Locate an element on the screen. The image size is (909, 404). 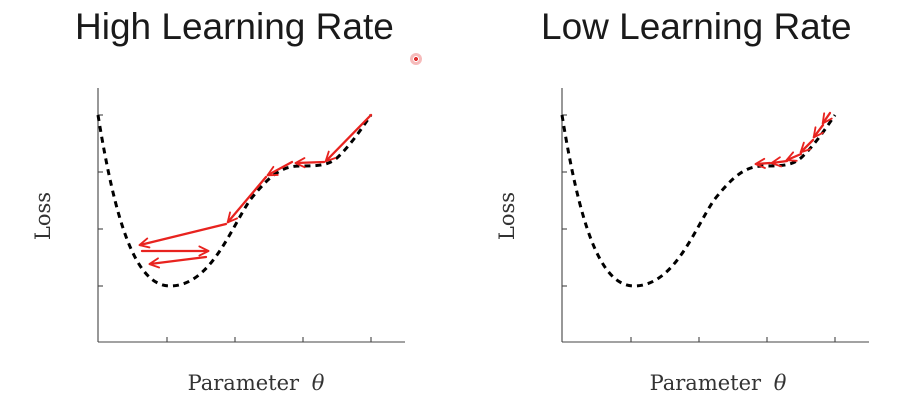
left-x-axis-label-word: Parameter is located at coordinates (244, 383).